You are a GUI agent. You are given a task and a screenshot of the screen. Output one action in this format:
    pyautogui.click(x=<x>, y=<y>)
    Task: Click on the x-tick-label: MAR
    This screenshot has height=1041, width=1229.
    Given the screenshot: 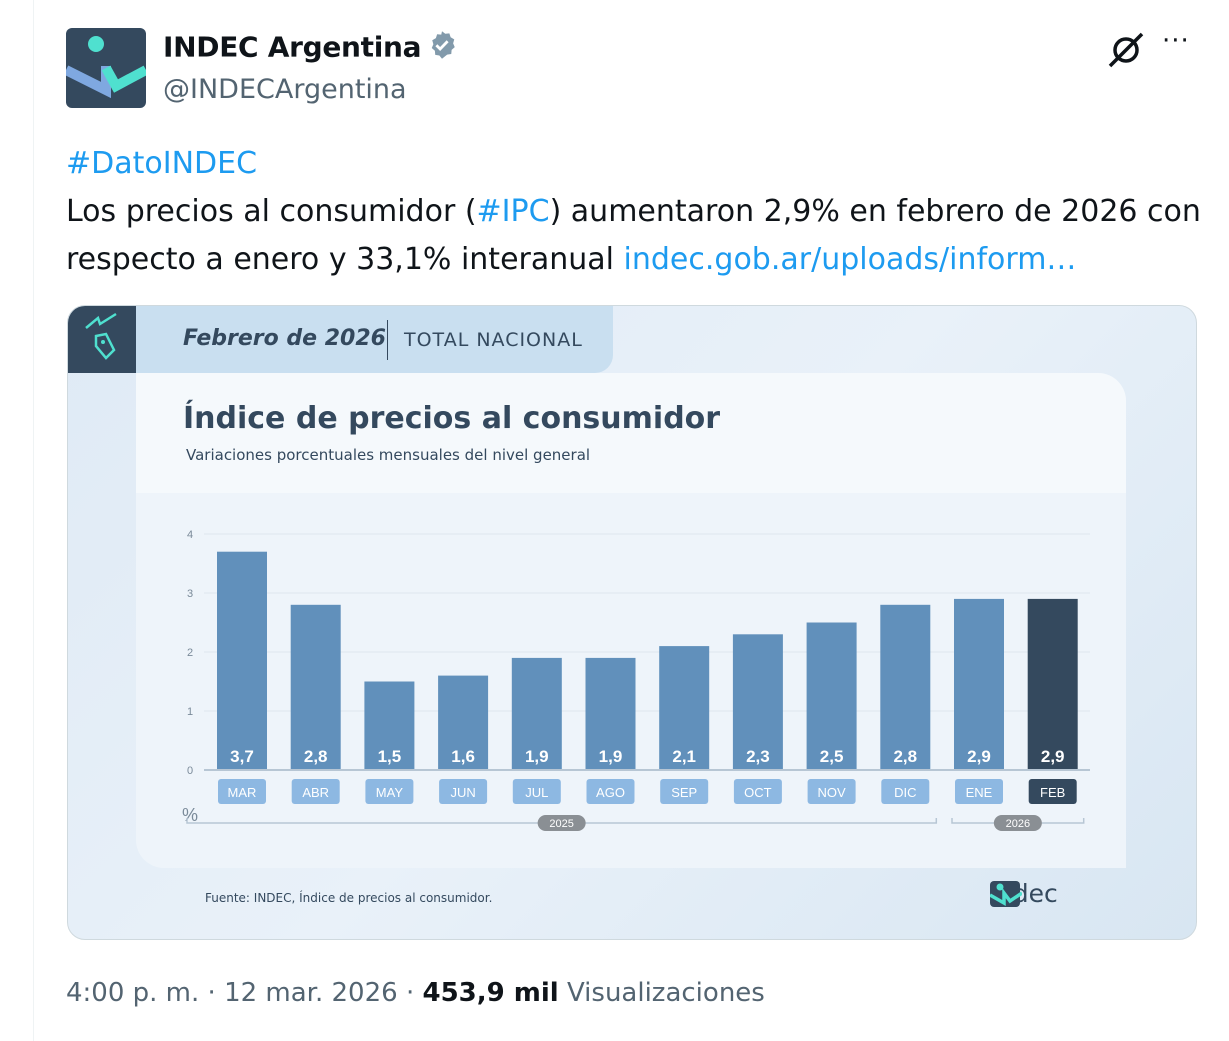 What is the action you would take?
    pyautogui.click(x=242, y=792)
    